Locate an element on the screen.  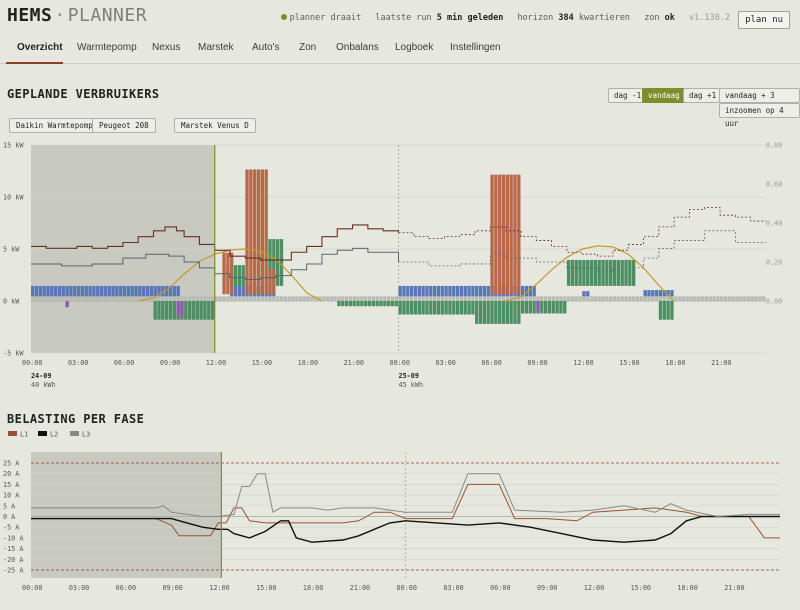
brand-main: HEMS is located at coordinates (30, 15).